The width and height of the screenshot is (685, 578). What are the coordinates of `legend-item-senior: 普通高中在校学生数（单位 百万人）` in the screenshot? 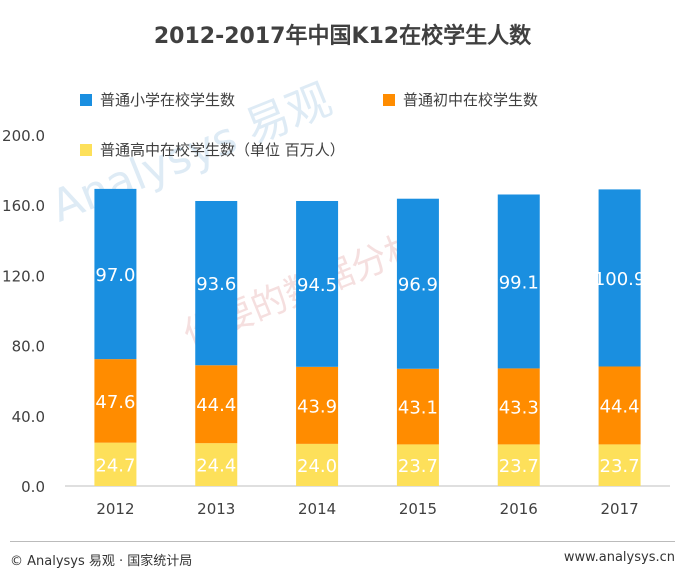 It's located at (212, 149).